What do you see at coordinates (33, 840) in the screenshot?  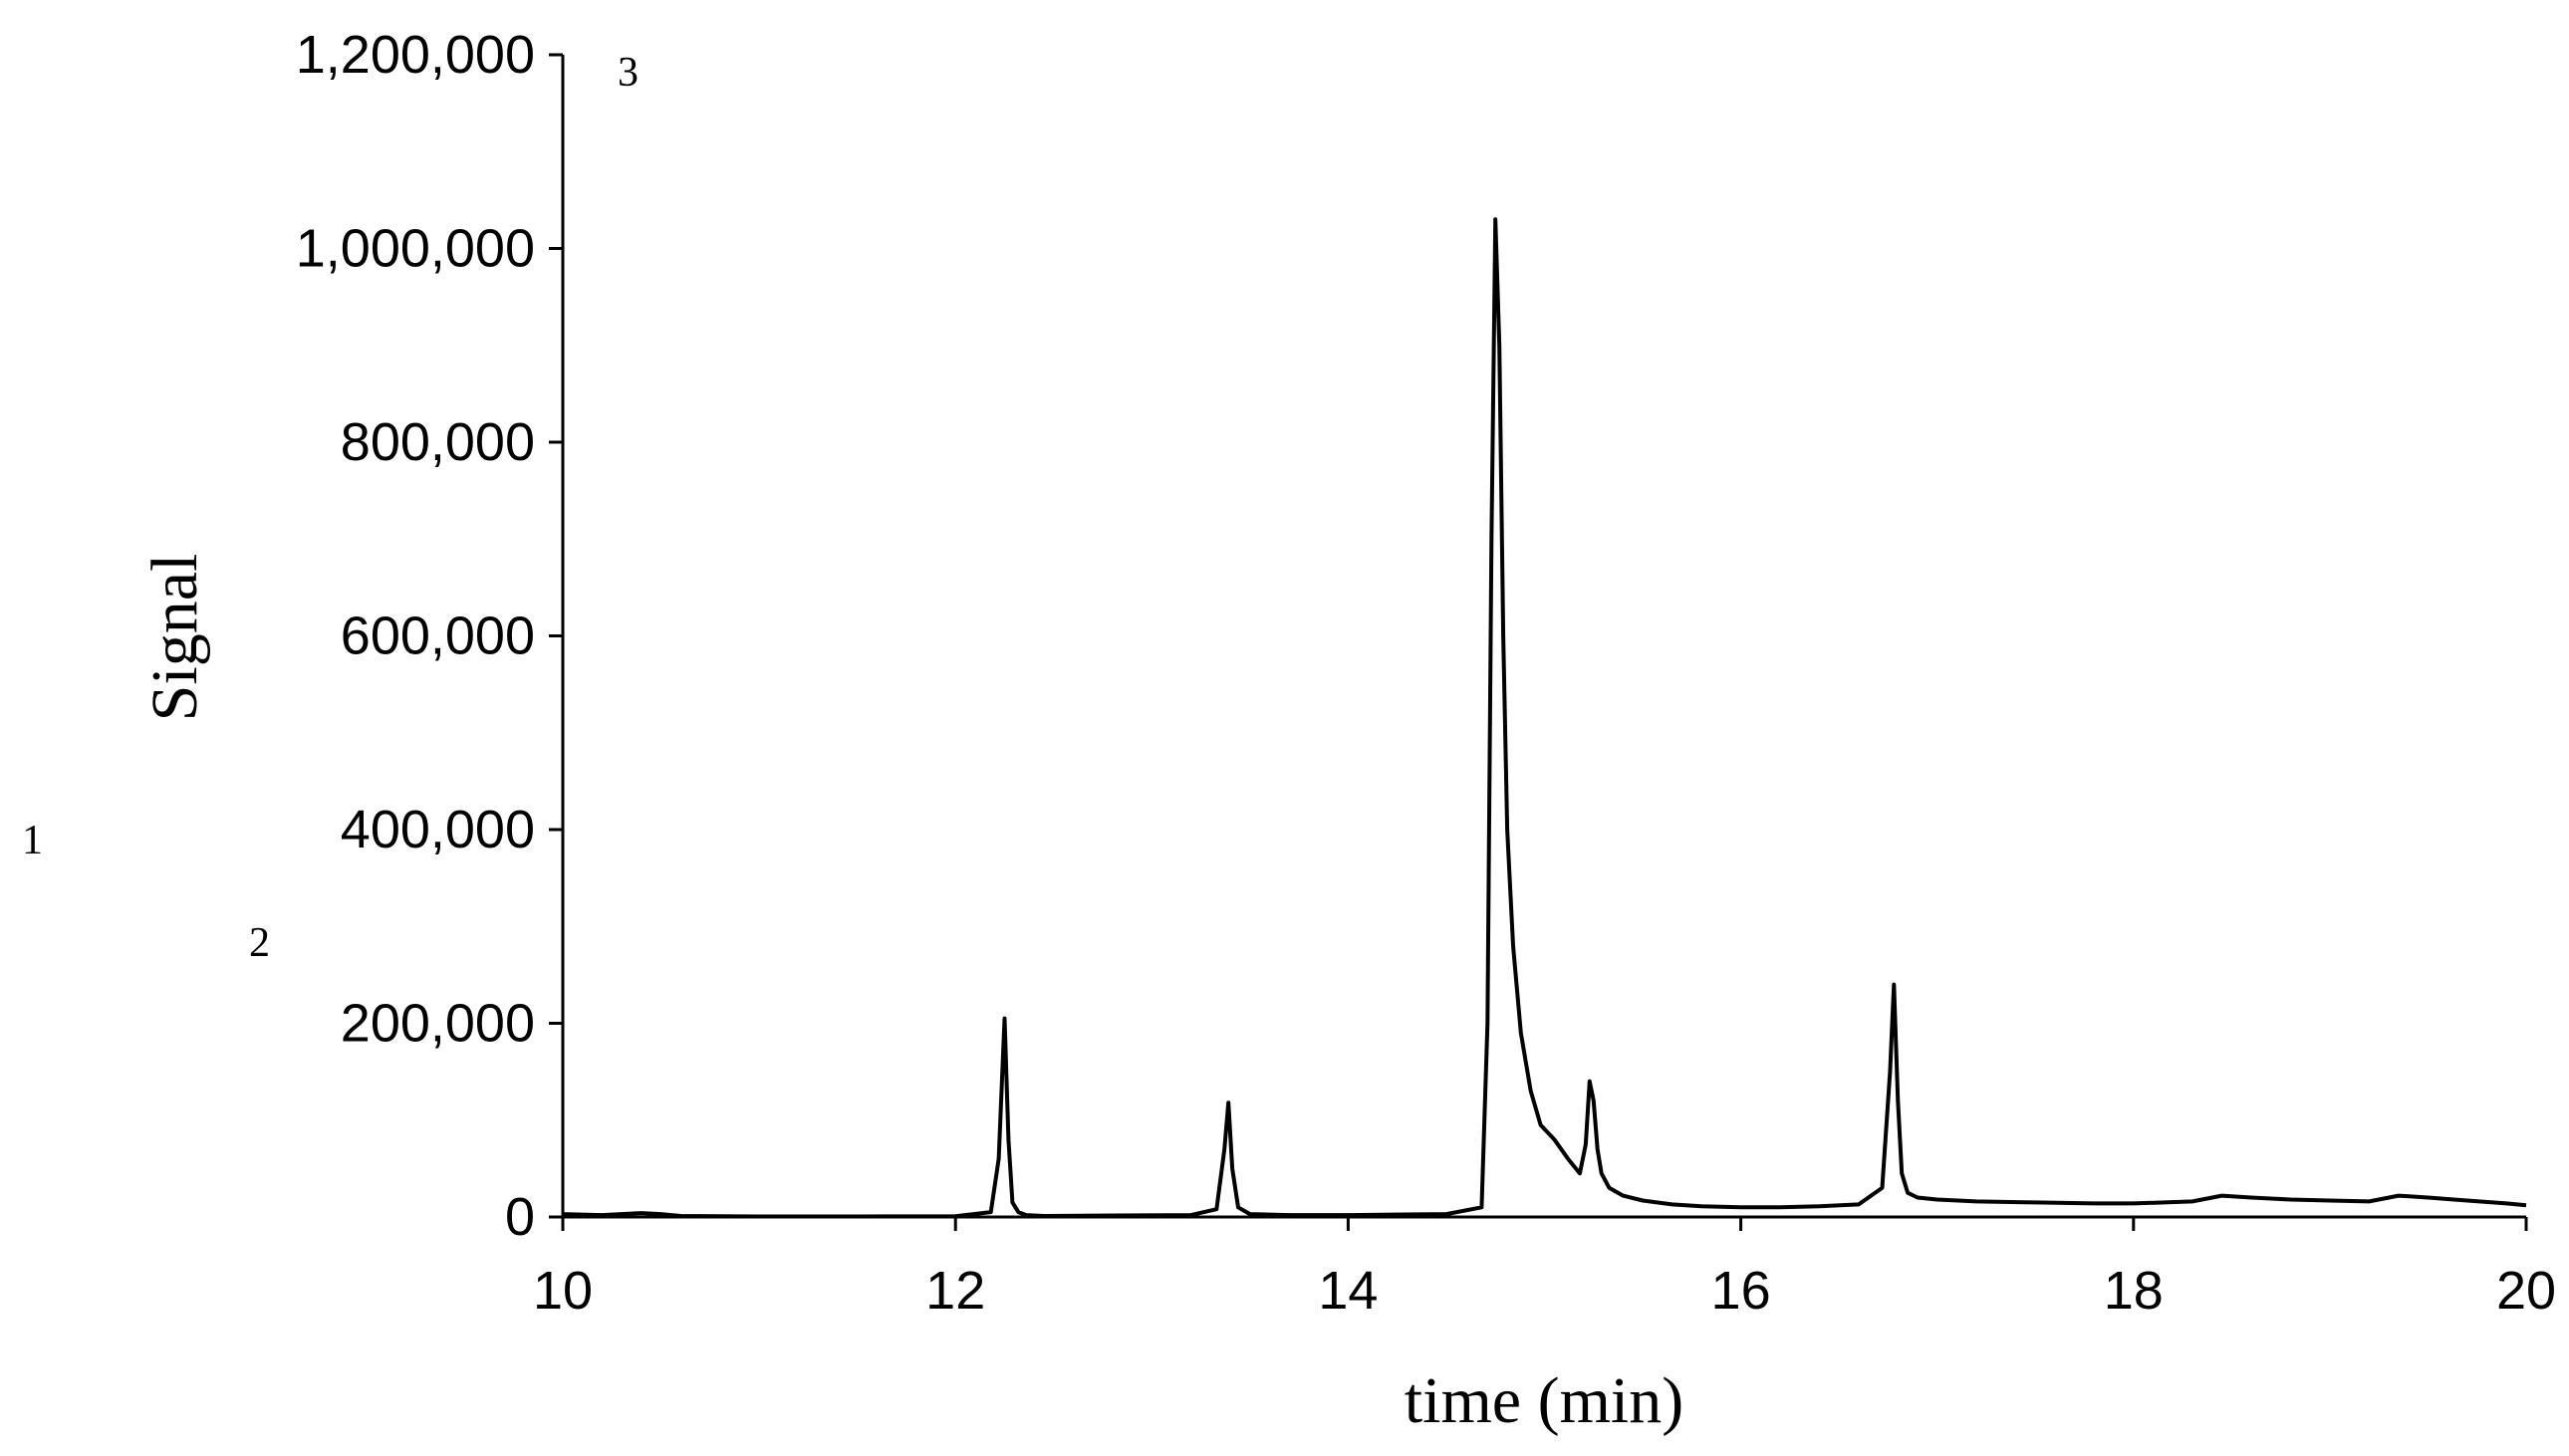 I see `annotation-1: 1` at bounding box center [33, 840].